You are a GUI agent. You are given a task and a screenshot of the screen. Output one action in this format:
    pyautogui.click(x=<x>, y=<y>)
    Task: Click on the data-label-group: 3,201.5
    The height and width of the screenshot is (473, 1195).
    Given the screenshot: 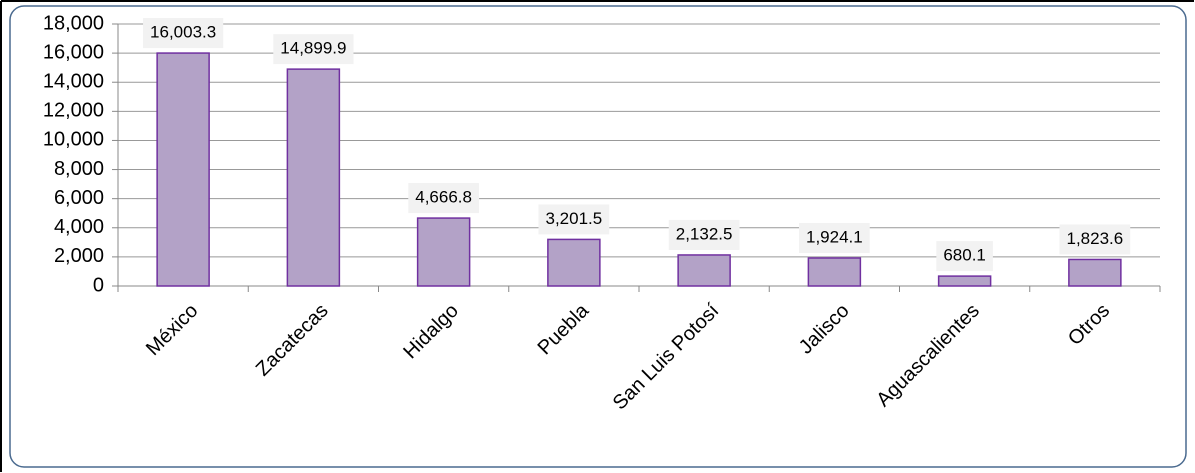 What is the action you would take?
    pyautogui.click(x=574, y=219)
    